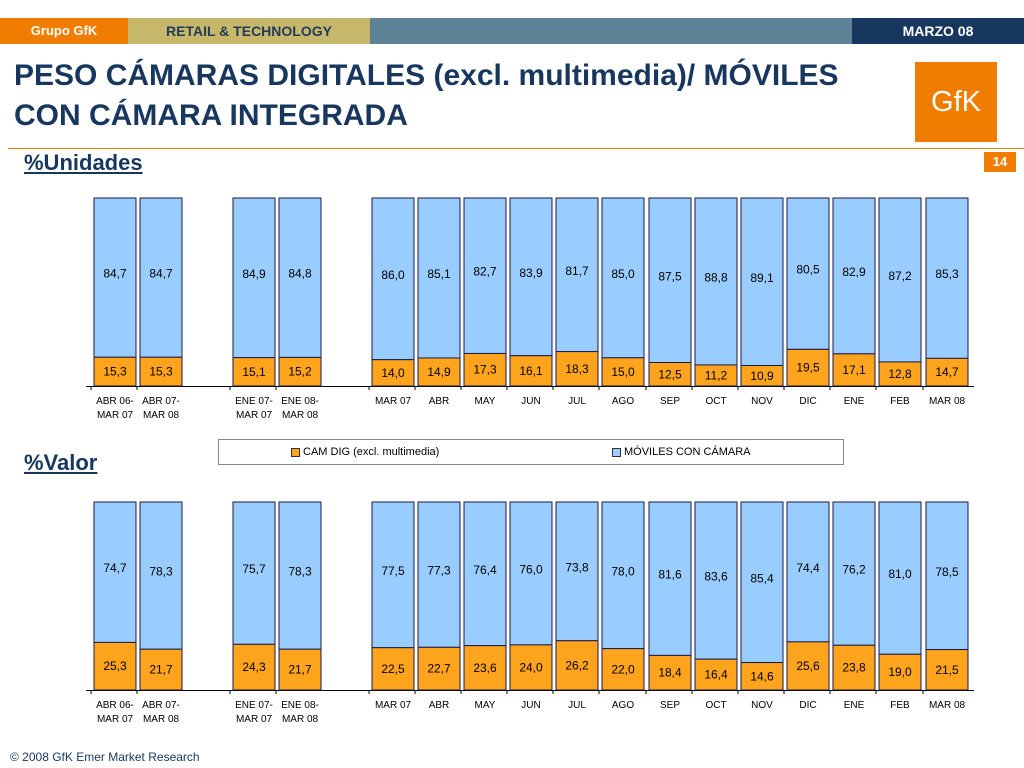 The image size is (1024, 768). I want to click on unidades-category-label: ABR 06- MAR 07, so click(115, 408).